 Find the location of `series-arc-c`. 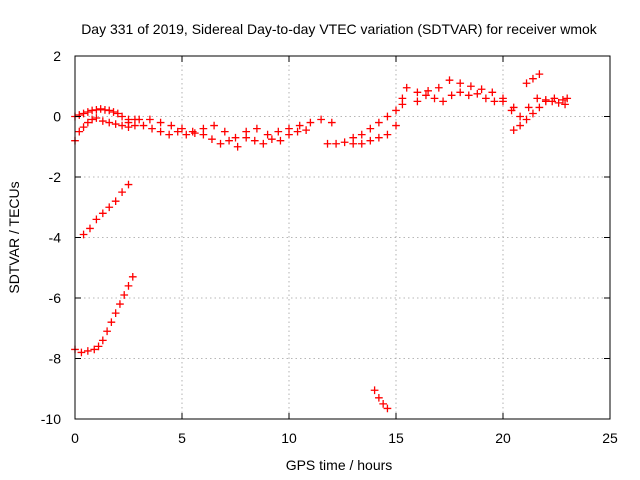

series-arc-c is located at coordinates (106, 209).